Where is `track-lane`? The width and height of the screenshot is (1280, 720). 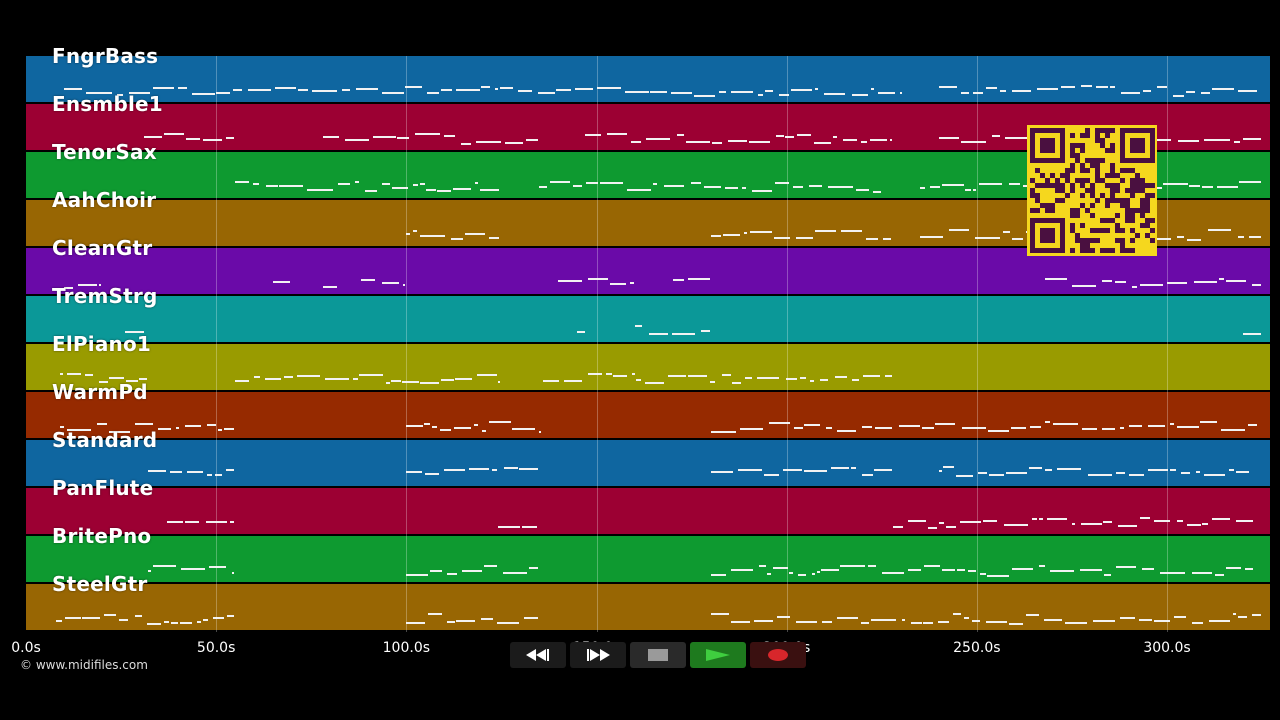
track-lane is located at coordinates (648, 560).